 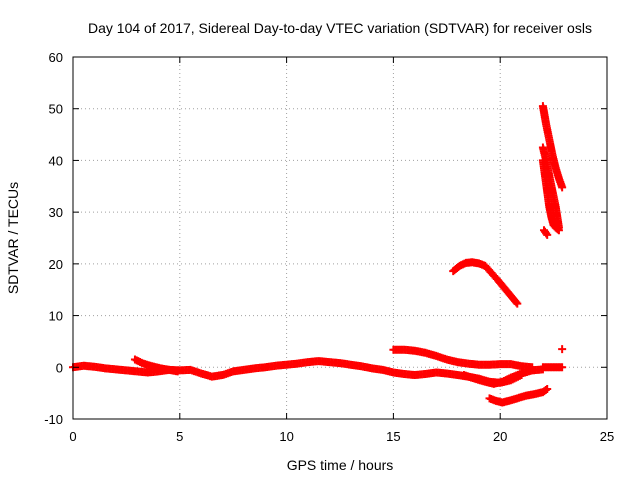 I want to click on y-tick-label: 60, so click(x=56, y=57).